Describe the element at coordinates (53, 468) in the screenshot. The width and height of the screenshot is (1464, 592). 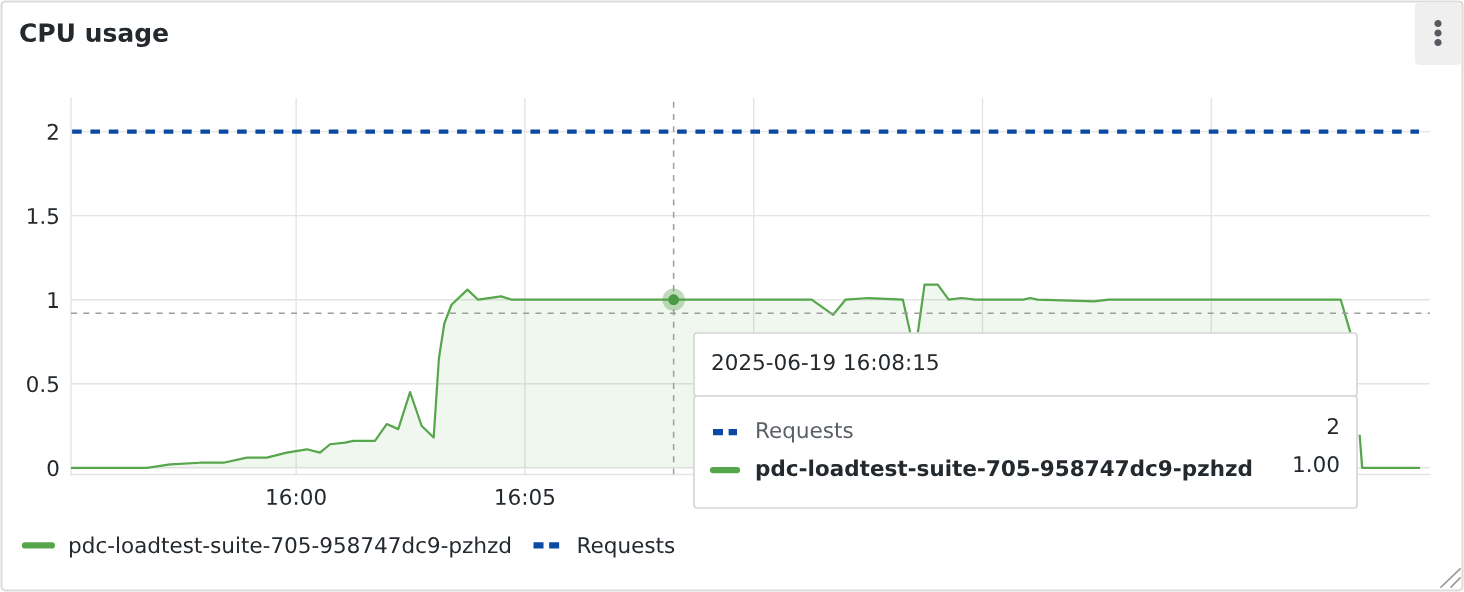
I see `y-tick-label: 0` at that location.